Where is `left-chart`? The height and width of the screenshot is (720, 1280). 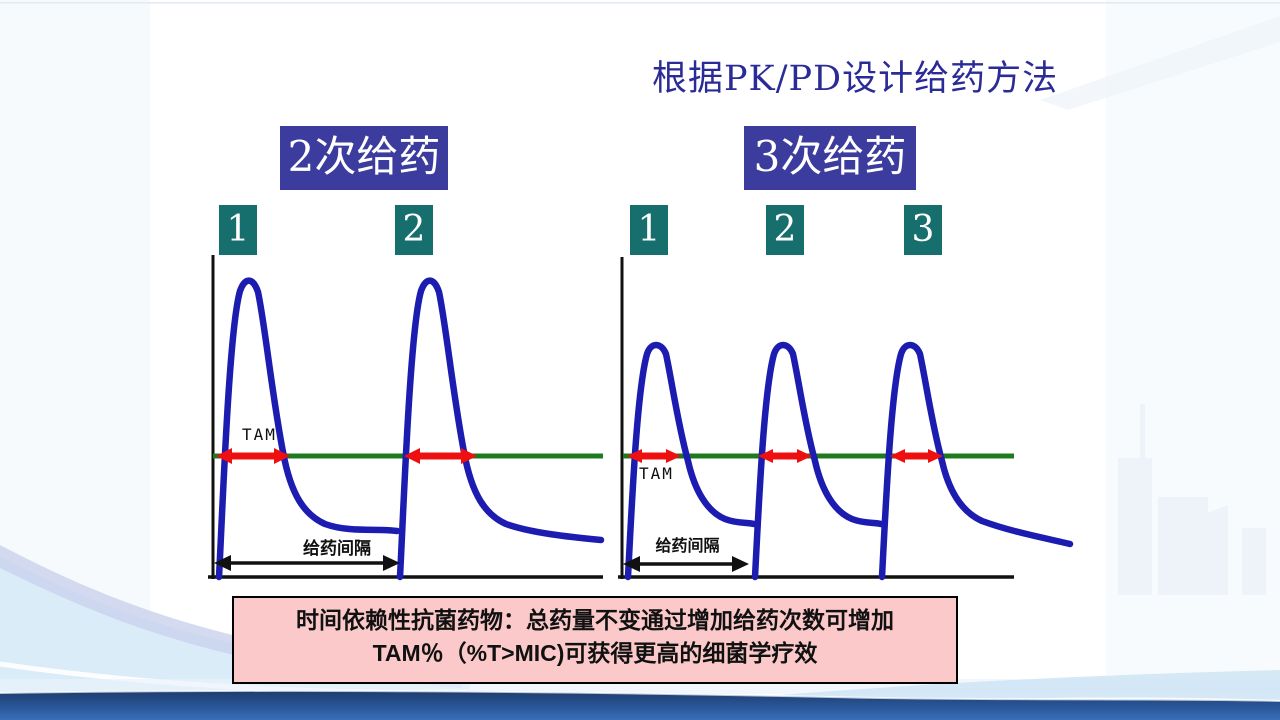 left-chart is located at coordinates (406, 418).